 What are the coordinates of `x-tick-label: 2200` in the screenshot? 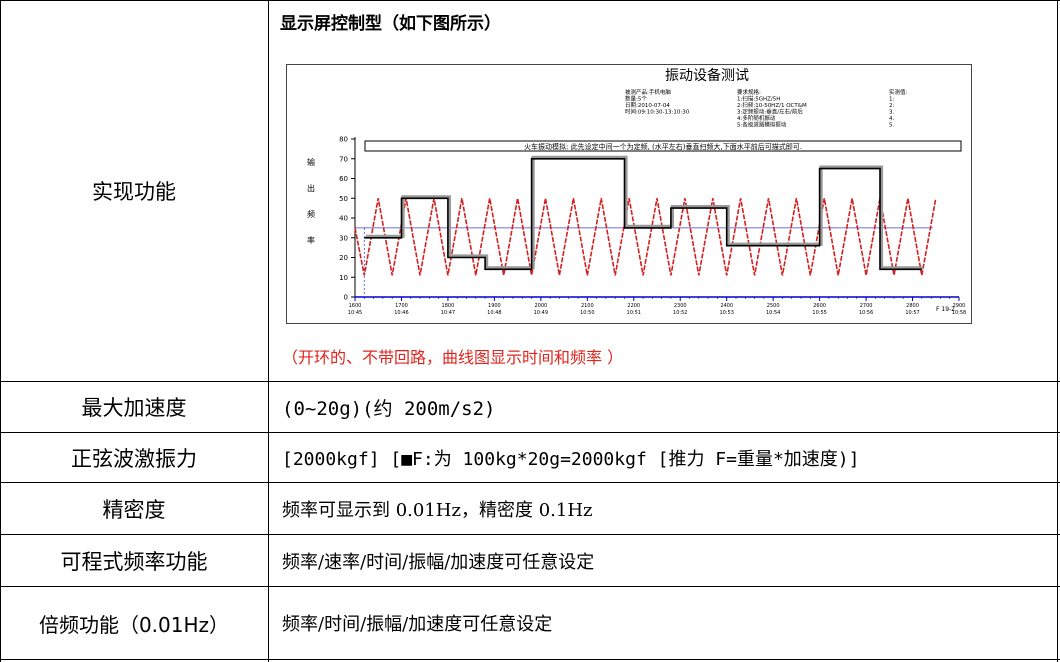 It's located at (633, 306).